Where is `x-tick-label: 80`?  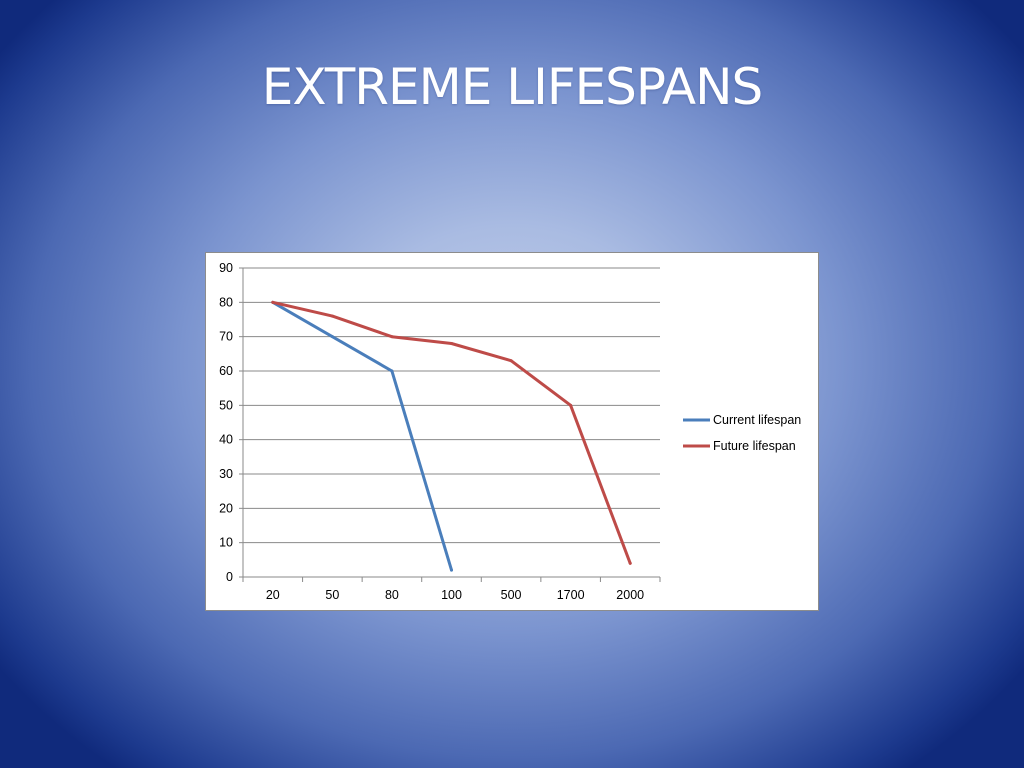 x-tick-label: 80 is located at coordinates (392, 595).